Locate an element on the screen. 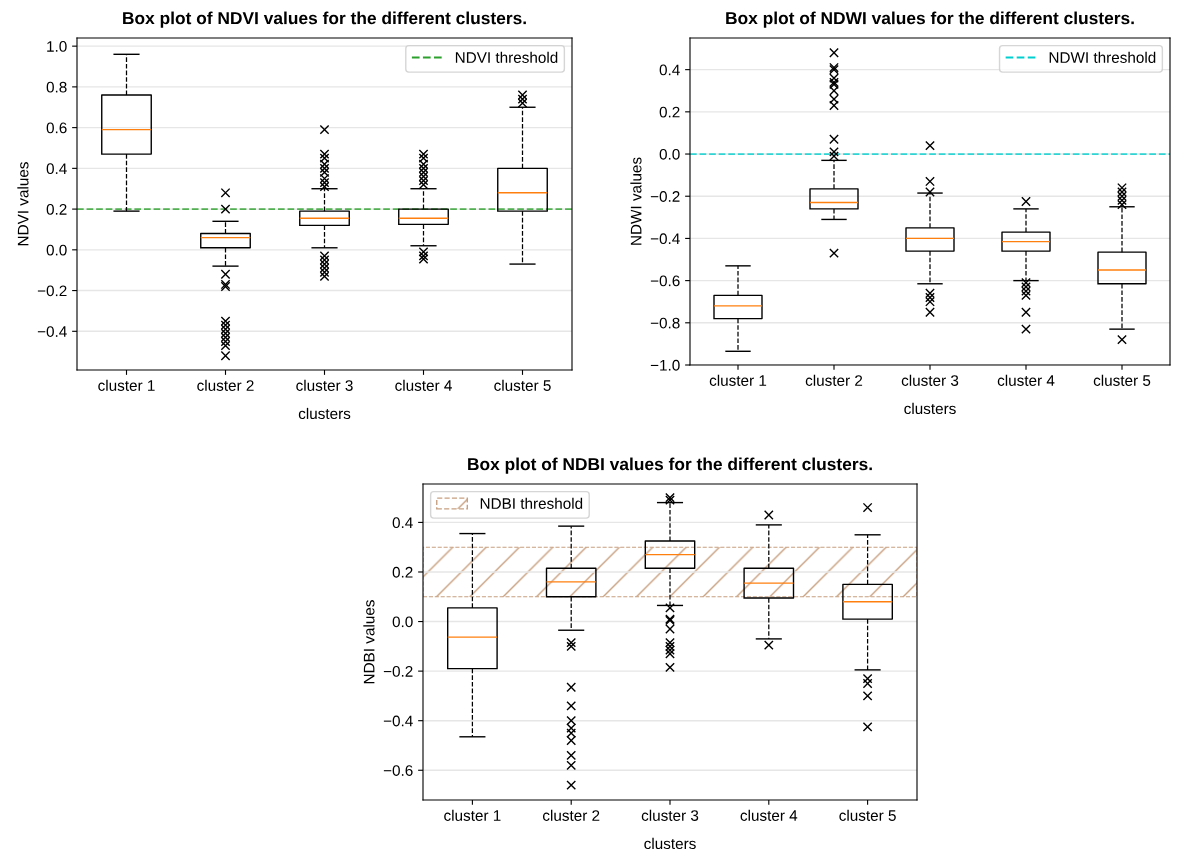 This screenshot has width=1180, height=867. legend-label: NDWI threshold is located at coordinates (1102, 57).